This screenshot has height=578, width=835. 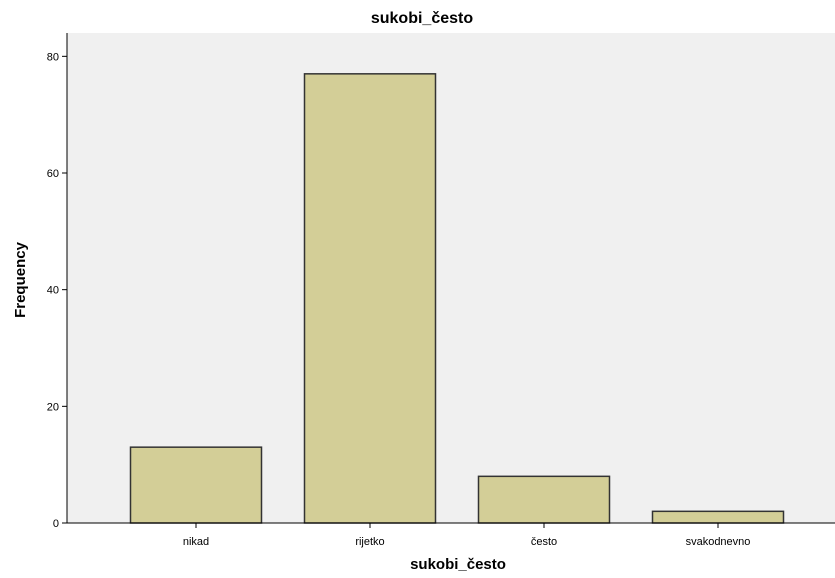 I want to click on y-tick-label: 80, so click(x=53, y=57).